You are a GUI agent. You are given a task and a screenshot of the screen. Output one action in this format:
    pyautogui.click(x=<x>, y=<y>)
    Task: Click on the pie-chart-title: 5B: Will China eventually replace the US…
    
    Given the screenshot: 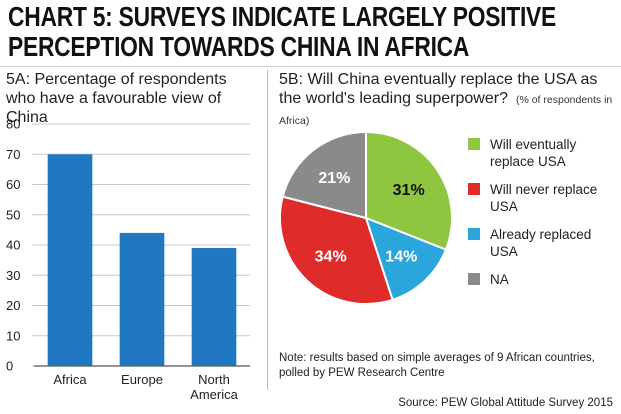 What is the action you would take?
    pyautogui.click(x=449, y=100)
    